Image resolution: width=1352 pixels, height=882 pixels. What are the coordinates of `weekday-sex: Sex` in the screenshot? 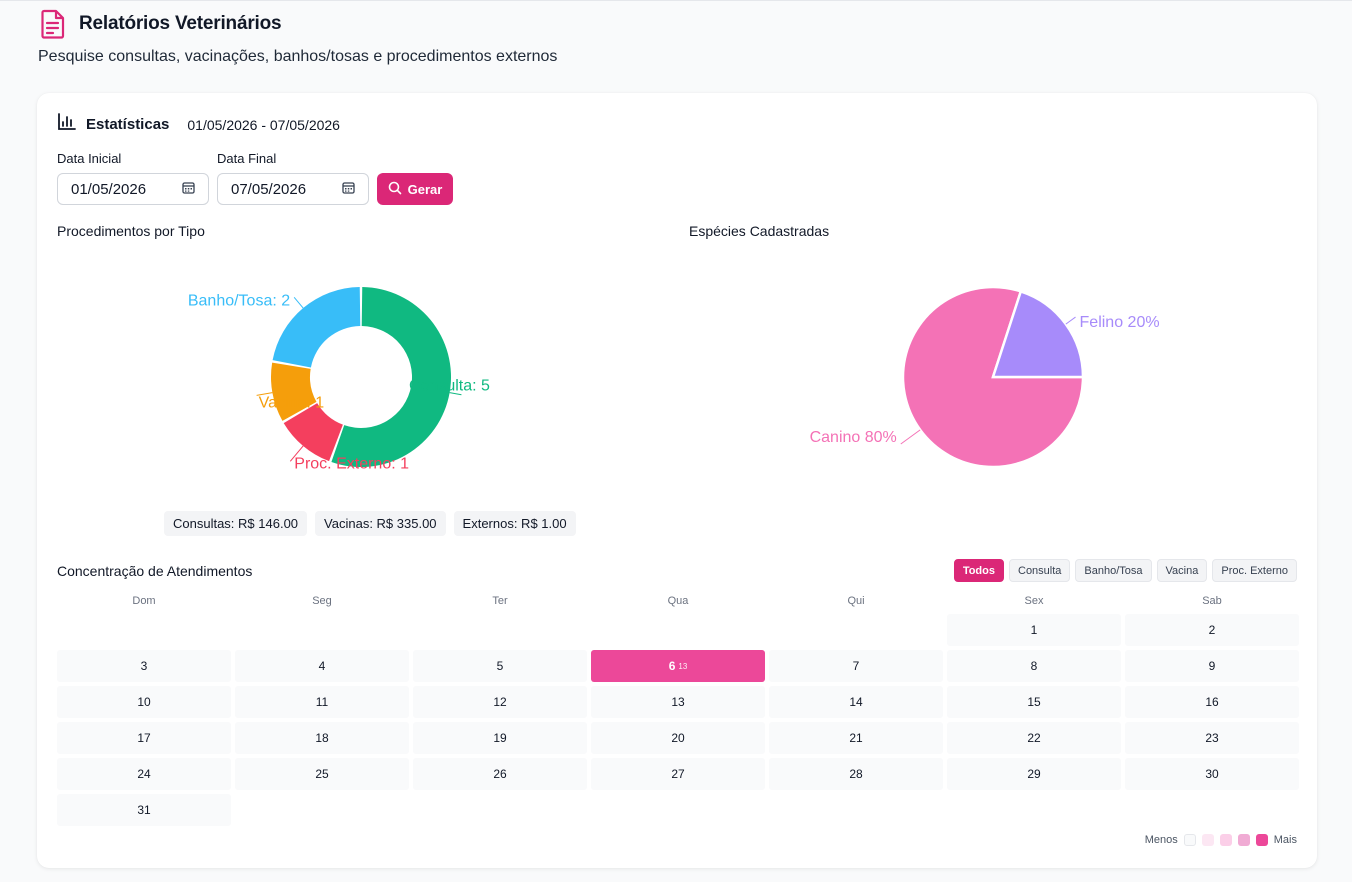 It's located at (1034, 601).